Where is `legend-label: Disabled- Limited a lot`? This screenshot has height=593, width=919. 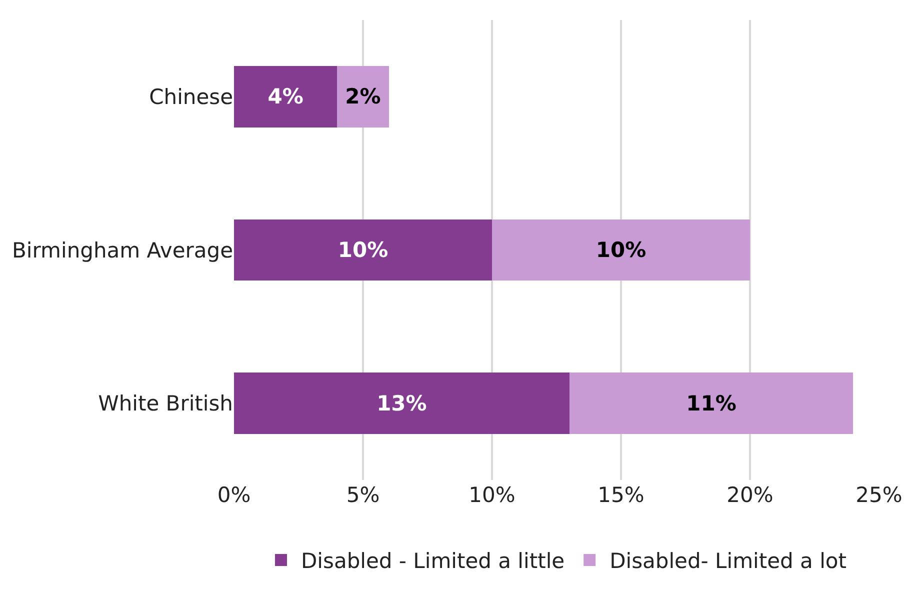 legend-label: Disabled- Limited a lot is located at coordinates (728, 561).